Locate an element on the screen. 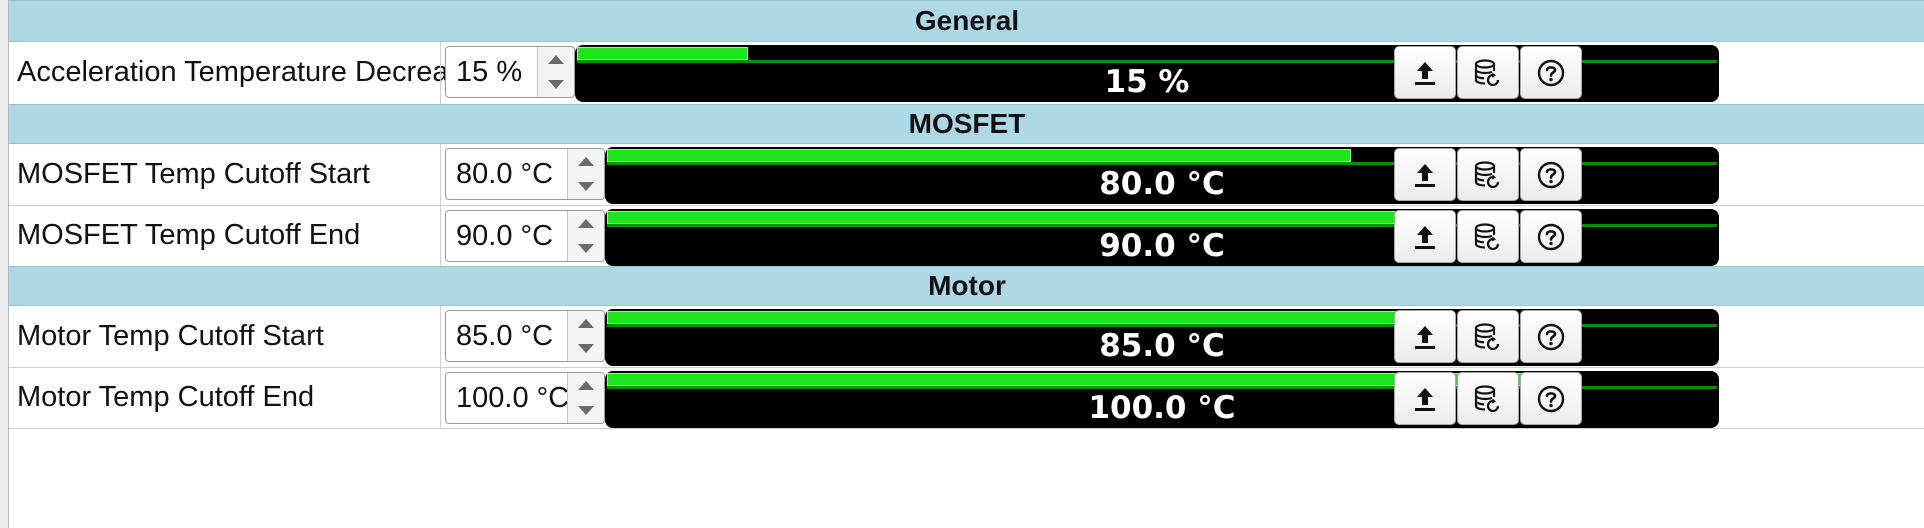 Image resolution: width=1924 pixels, height=528 pixels. bar-value-text: 90.0 °C is located at coordinates (1162, 246).